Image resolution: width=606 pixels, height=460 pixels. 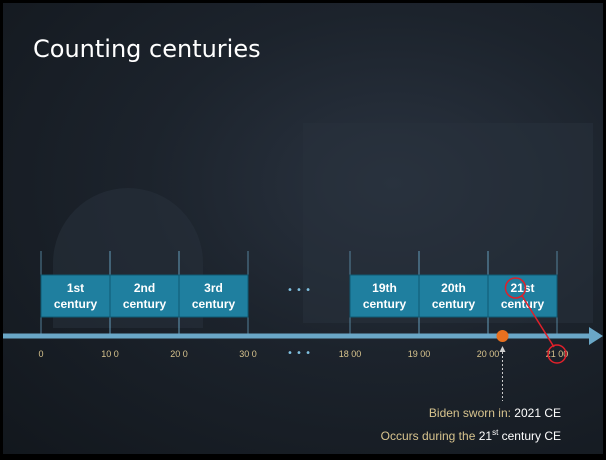 What do you see at coordinates (471, 413) in the screenshot?
I see `caption-line1-prefix: Biden sworn in:` at bounding box center [471, 413].